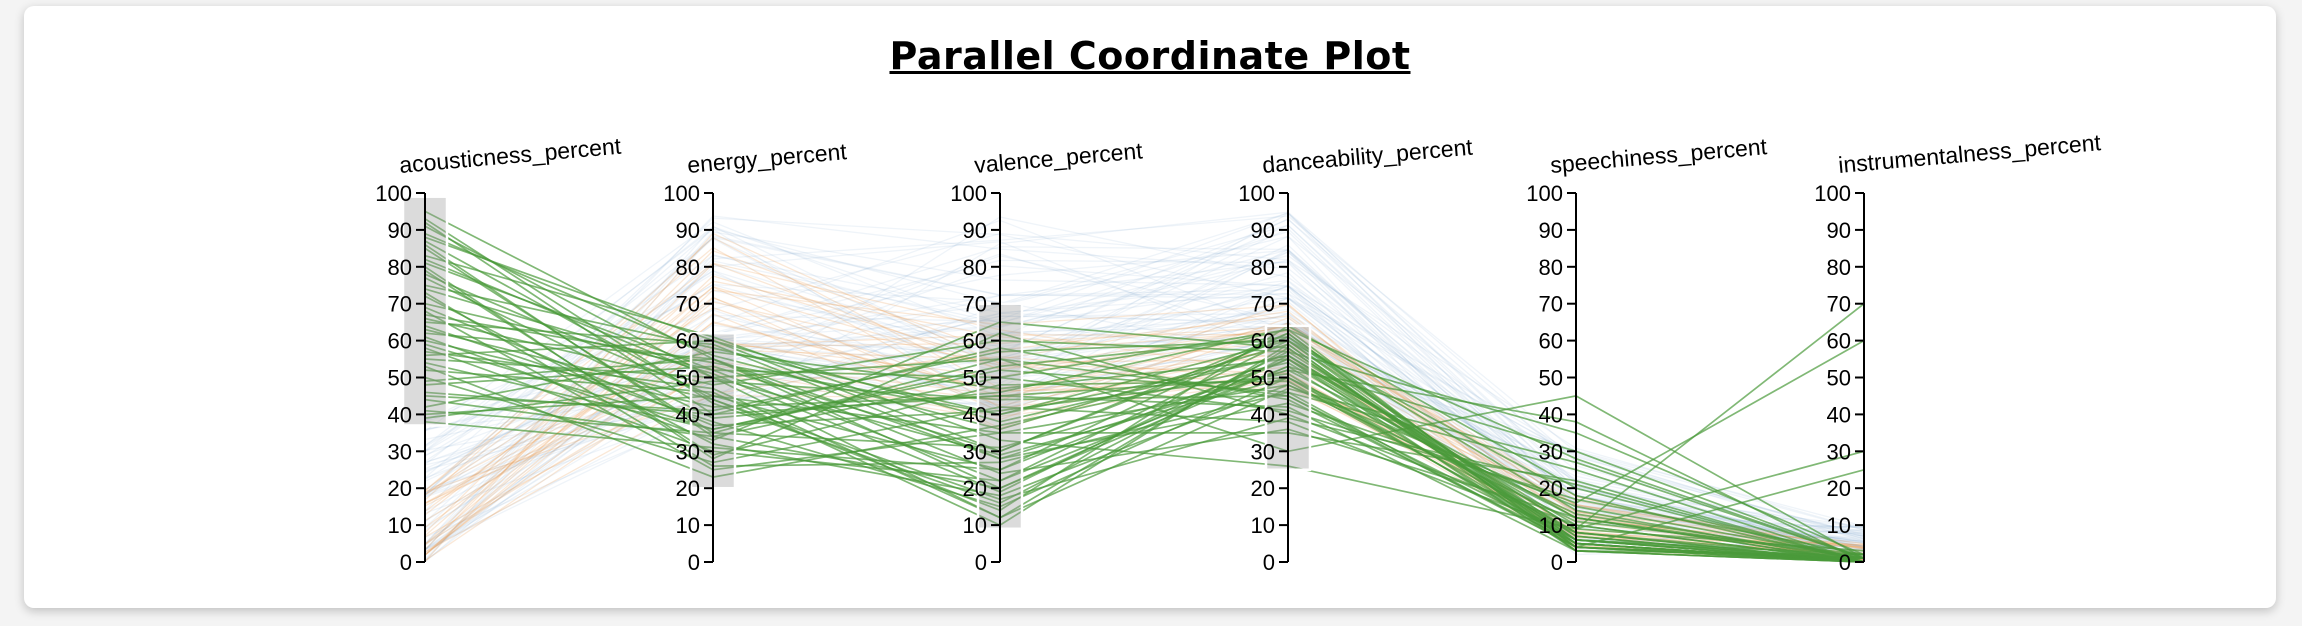 The image size is (2302, 626). What do you see at coordinates (1150, 56) in the screenshot?
I see `chart-title: Parallel Coordinate Plot` at bounding box center [1150, 56].